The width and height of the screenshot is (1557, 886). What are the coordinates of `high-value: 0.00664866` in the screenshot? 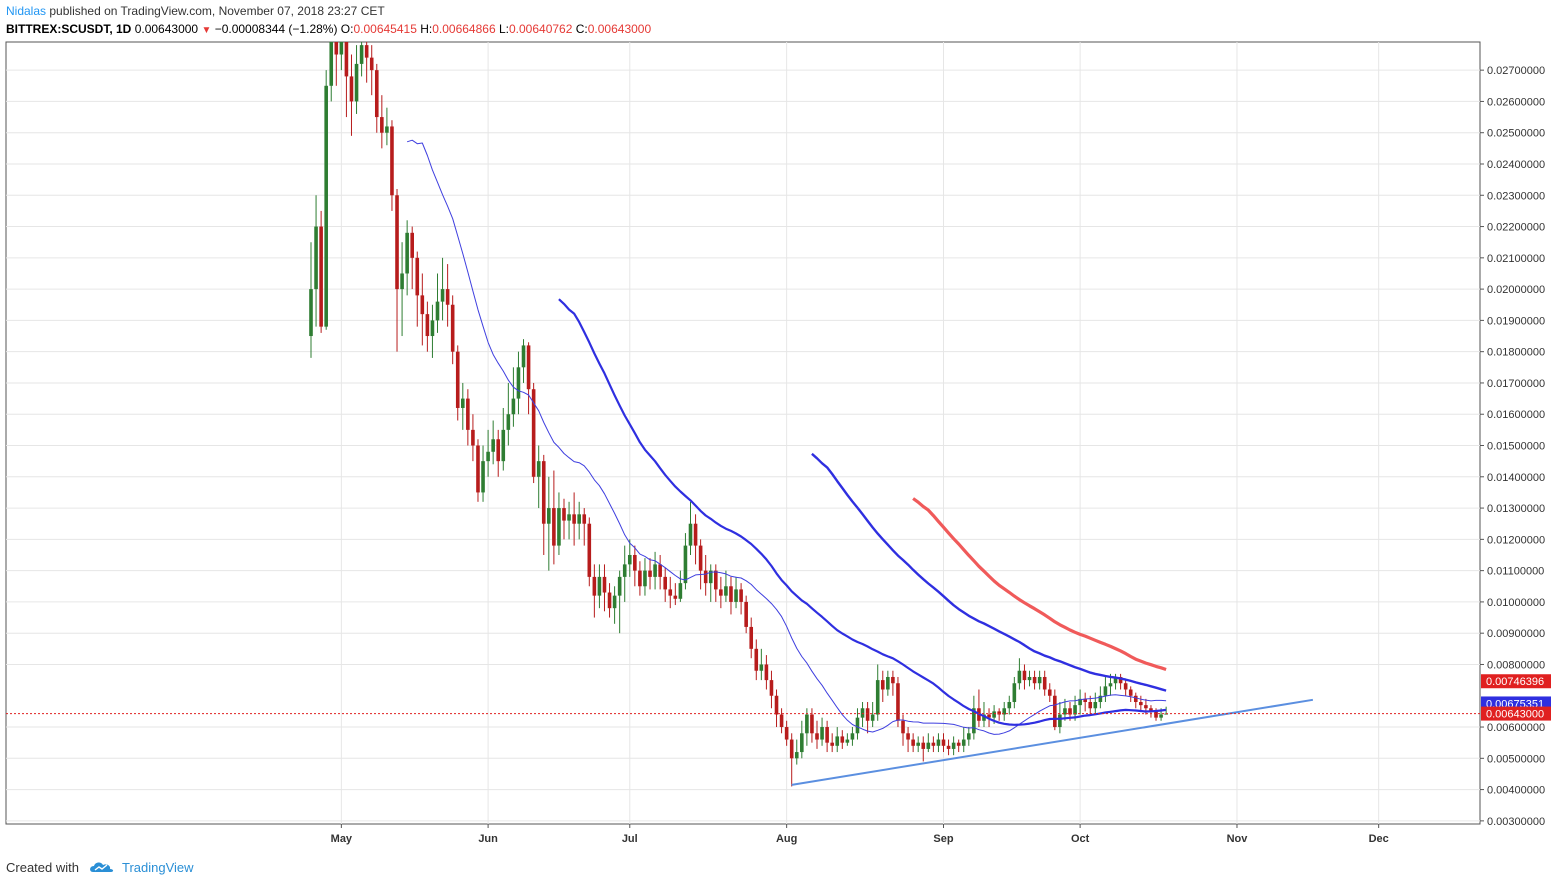 It's located at (464, 29).